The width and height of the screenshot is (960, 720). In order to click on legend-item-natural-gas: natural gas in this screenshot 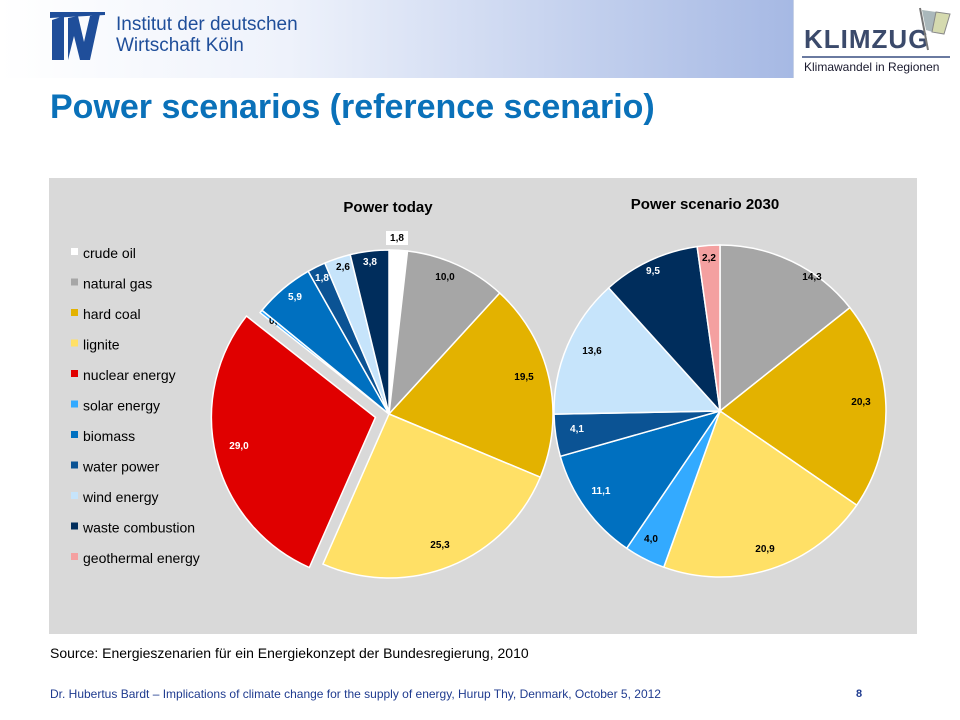, I will do `click(111, 284)`.